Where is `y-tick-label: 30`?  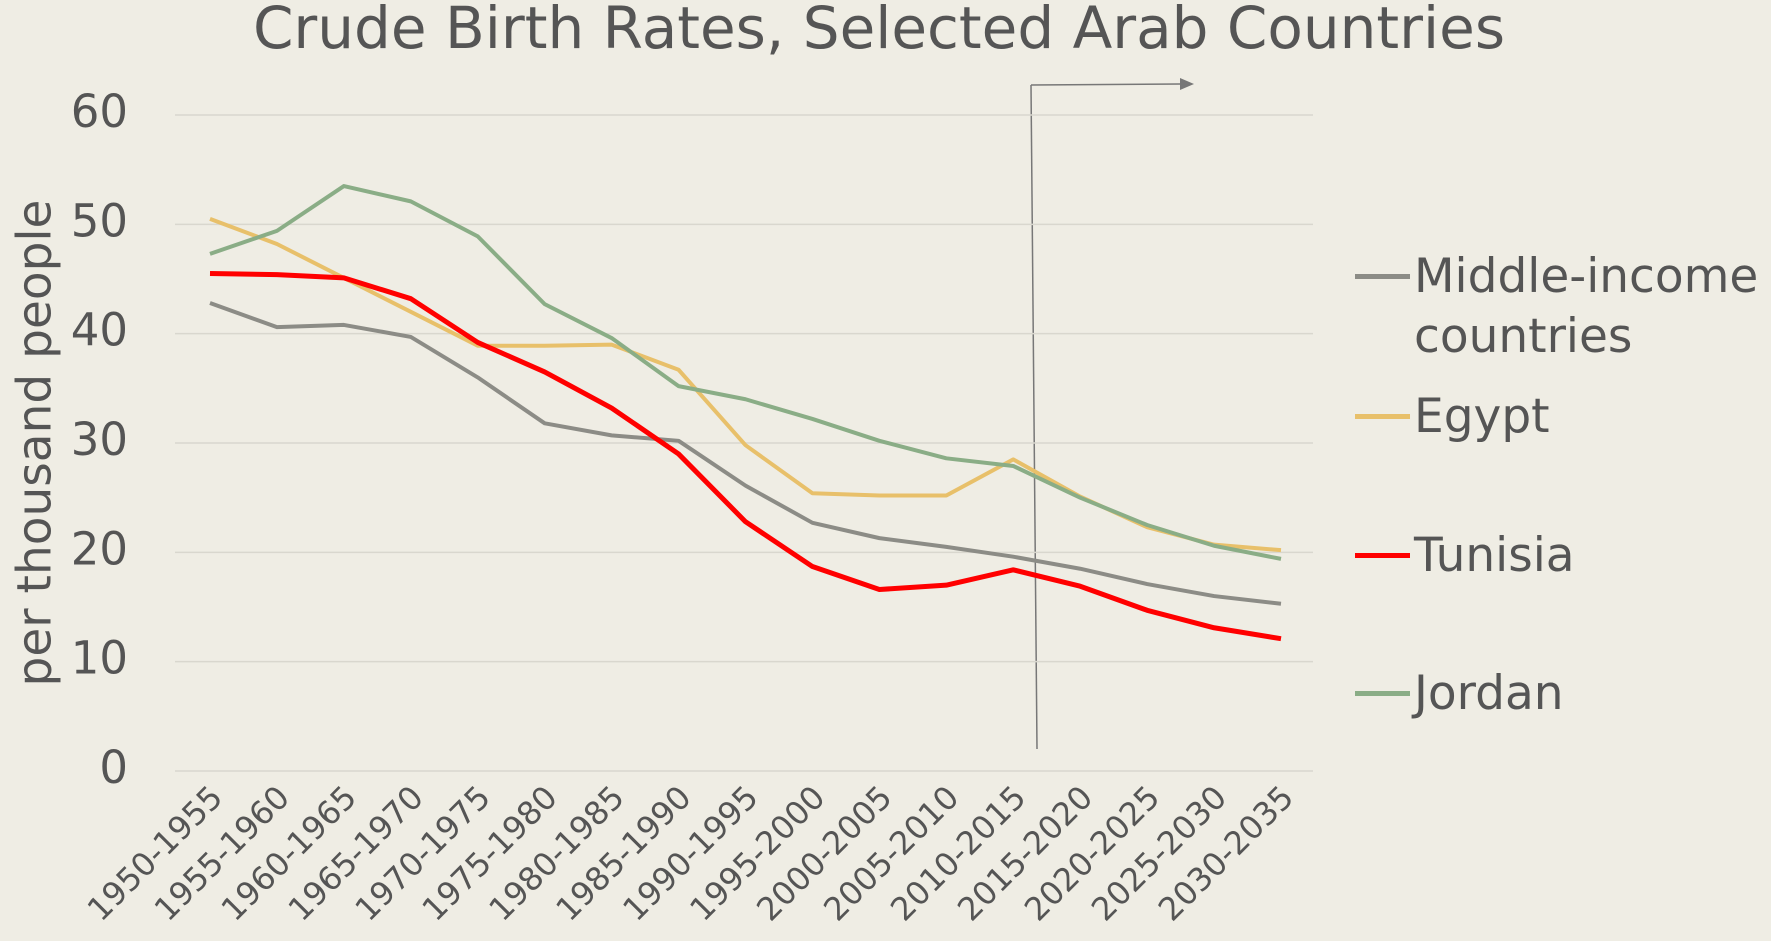
y-tick-label: 30 is located at coordinates (99, 439).